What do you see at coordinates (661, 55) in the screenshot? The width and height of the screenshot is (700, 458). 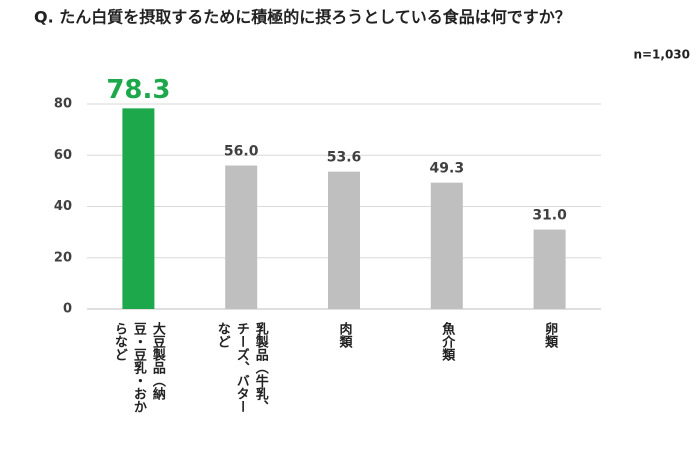 I see `chart-subtitle: n=1,030` at bounding box center [661, 55].